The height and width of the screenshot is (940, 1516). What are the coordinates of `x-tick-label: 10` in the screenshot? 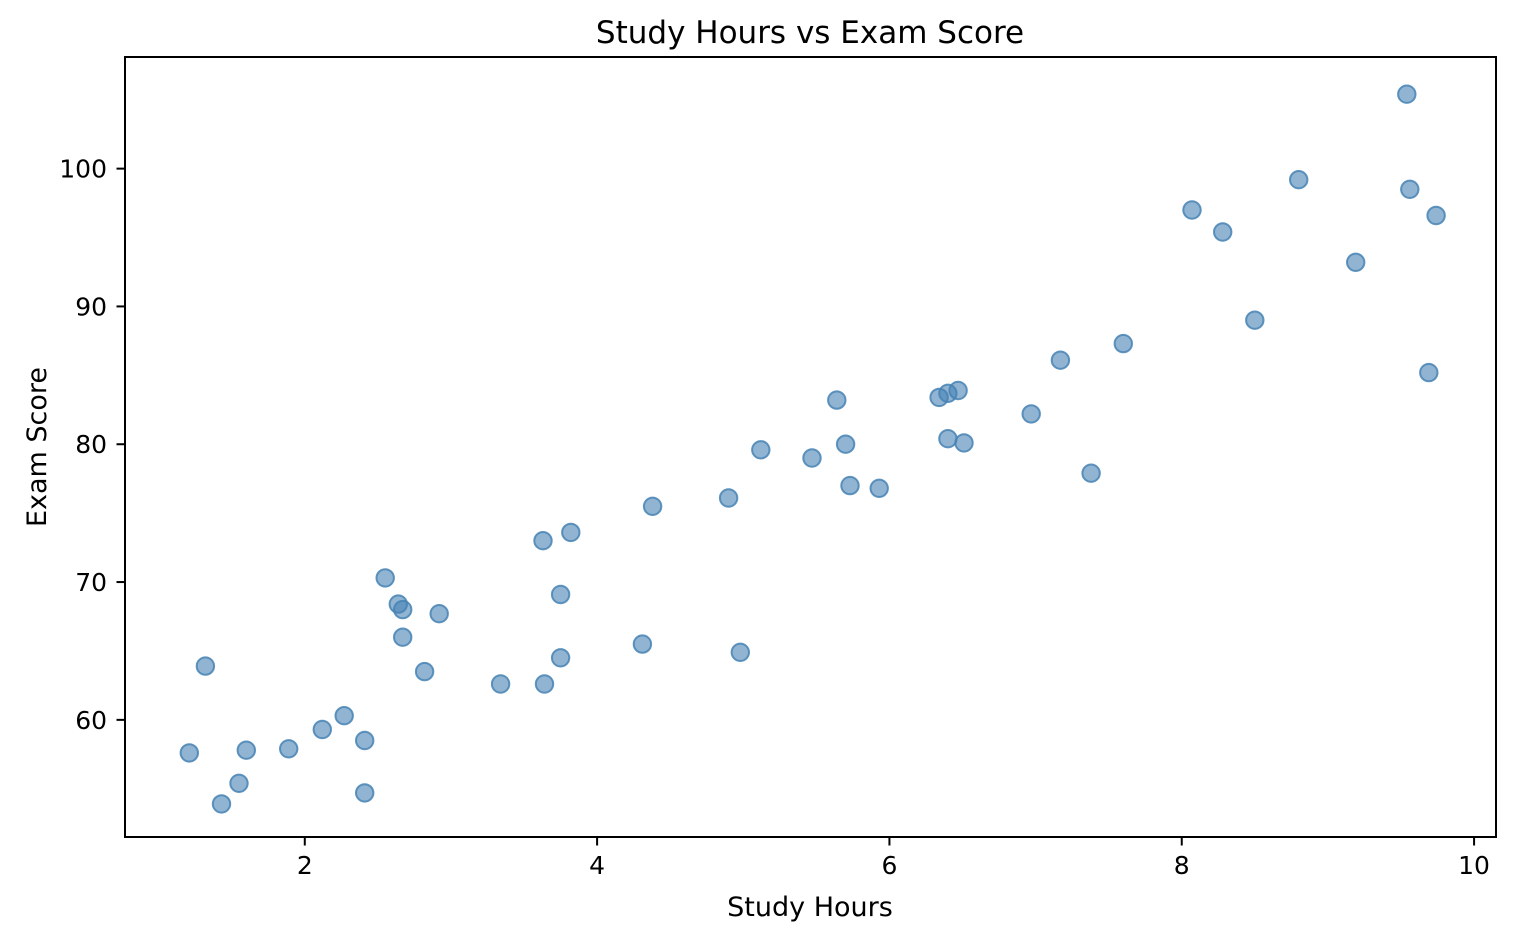 It's located at (1474, 865).